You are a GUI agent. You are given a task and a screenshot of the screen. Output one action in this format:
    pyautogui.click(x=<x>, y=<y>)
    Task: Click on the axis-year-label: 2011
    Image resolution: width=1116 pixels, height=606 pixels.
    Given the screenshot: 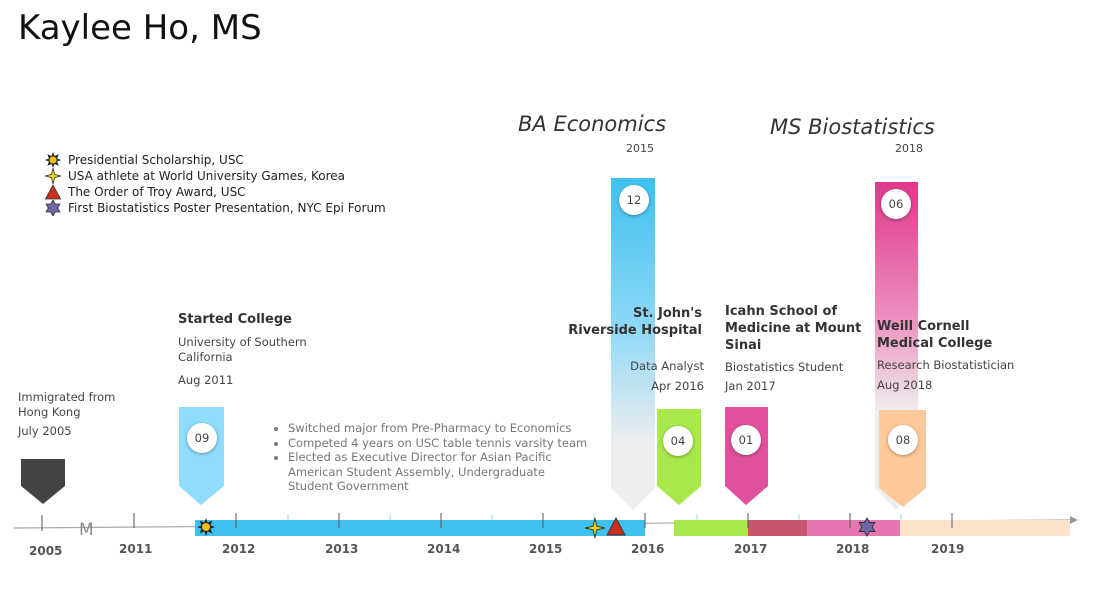 What is the action you would take?
    pyautogui.click(x=136, y=549)
    